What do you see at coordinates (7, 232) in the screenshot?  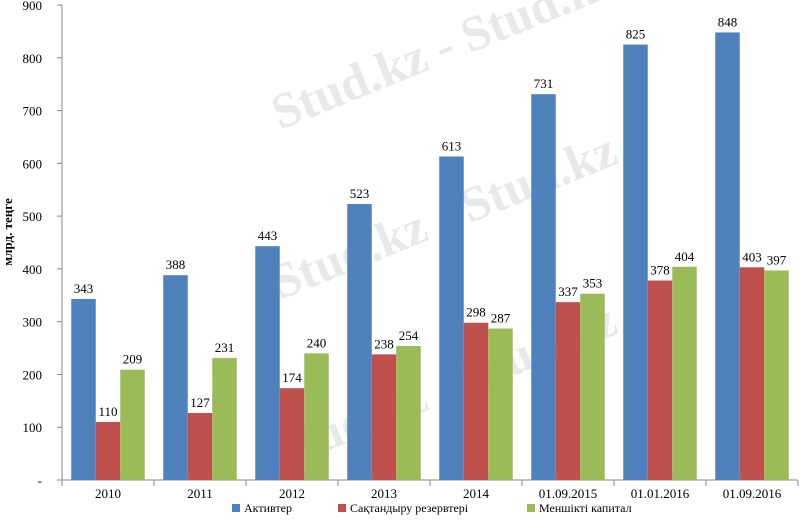 I see `y-axis-title: млрд. теңге` at bounding box center [7, 232].